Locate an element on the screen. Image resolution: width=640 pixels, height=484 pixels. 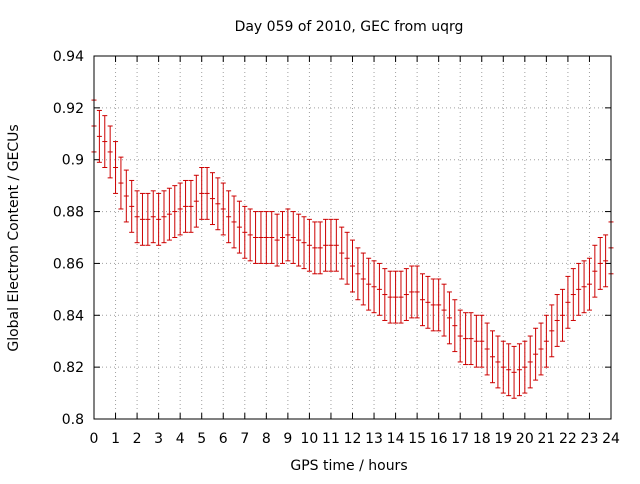
x-tick-label: 23 is located at coordinates (590, 439).